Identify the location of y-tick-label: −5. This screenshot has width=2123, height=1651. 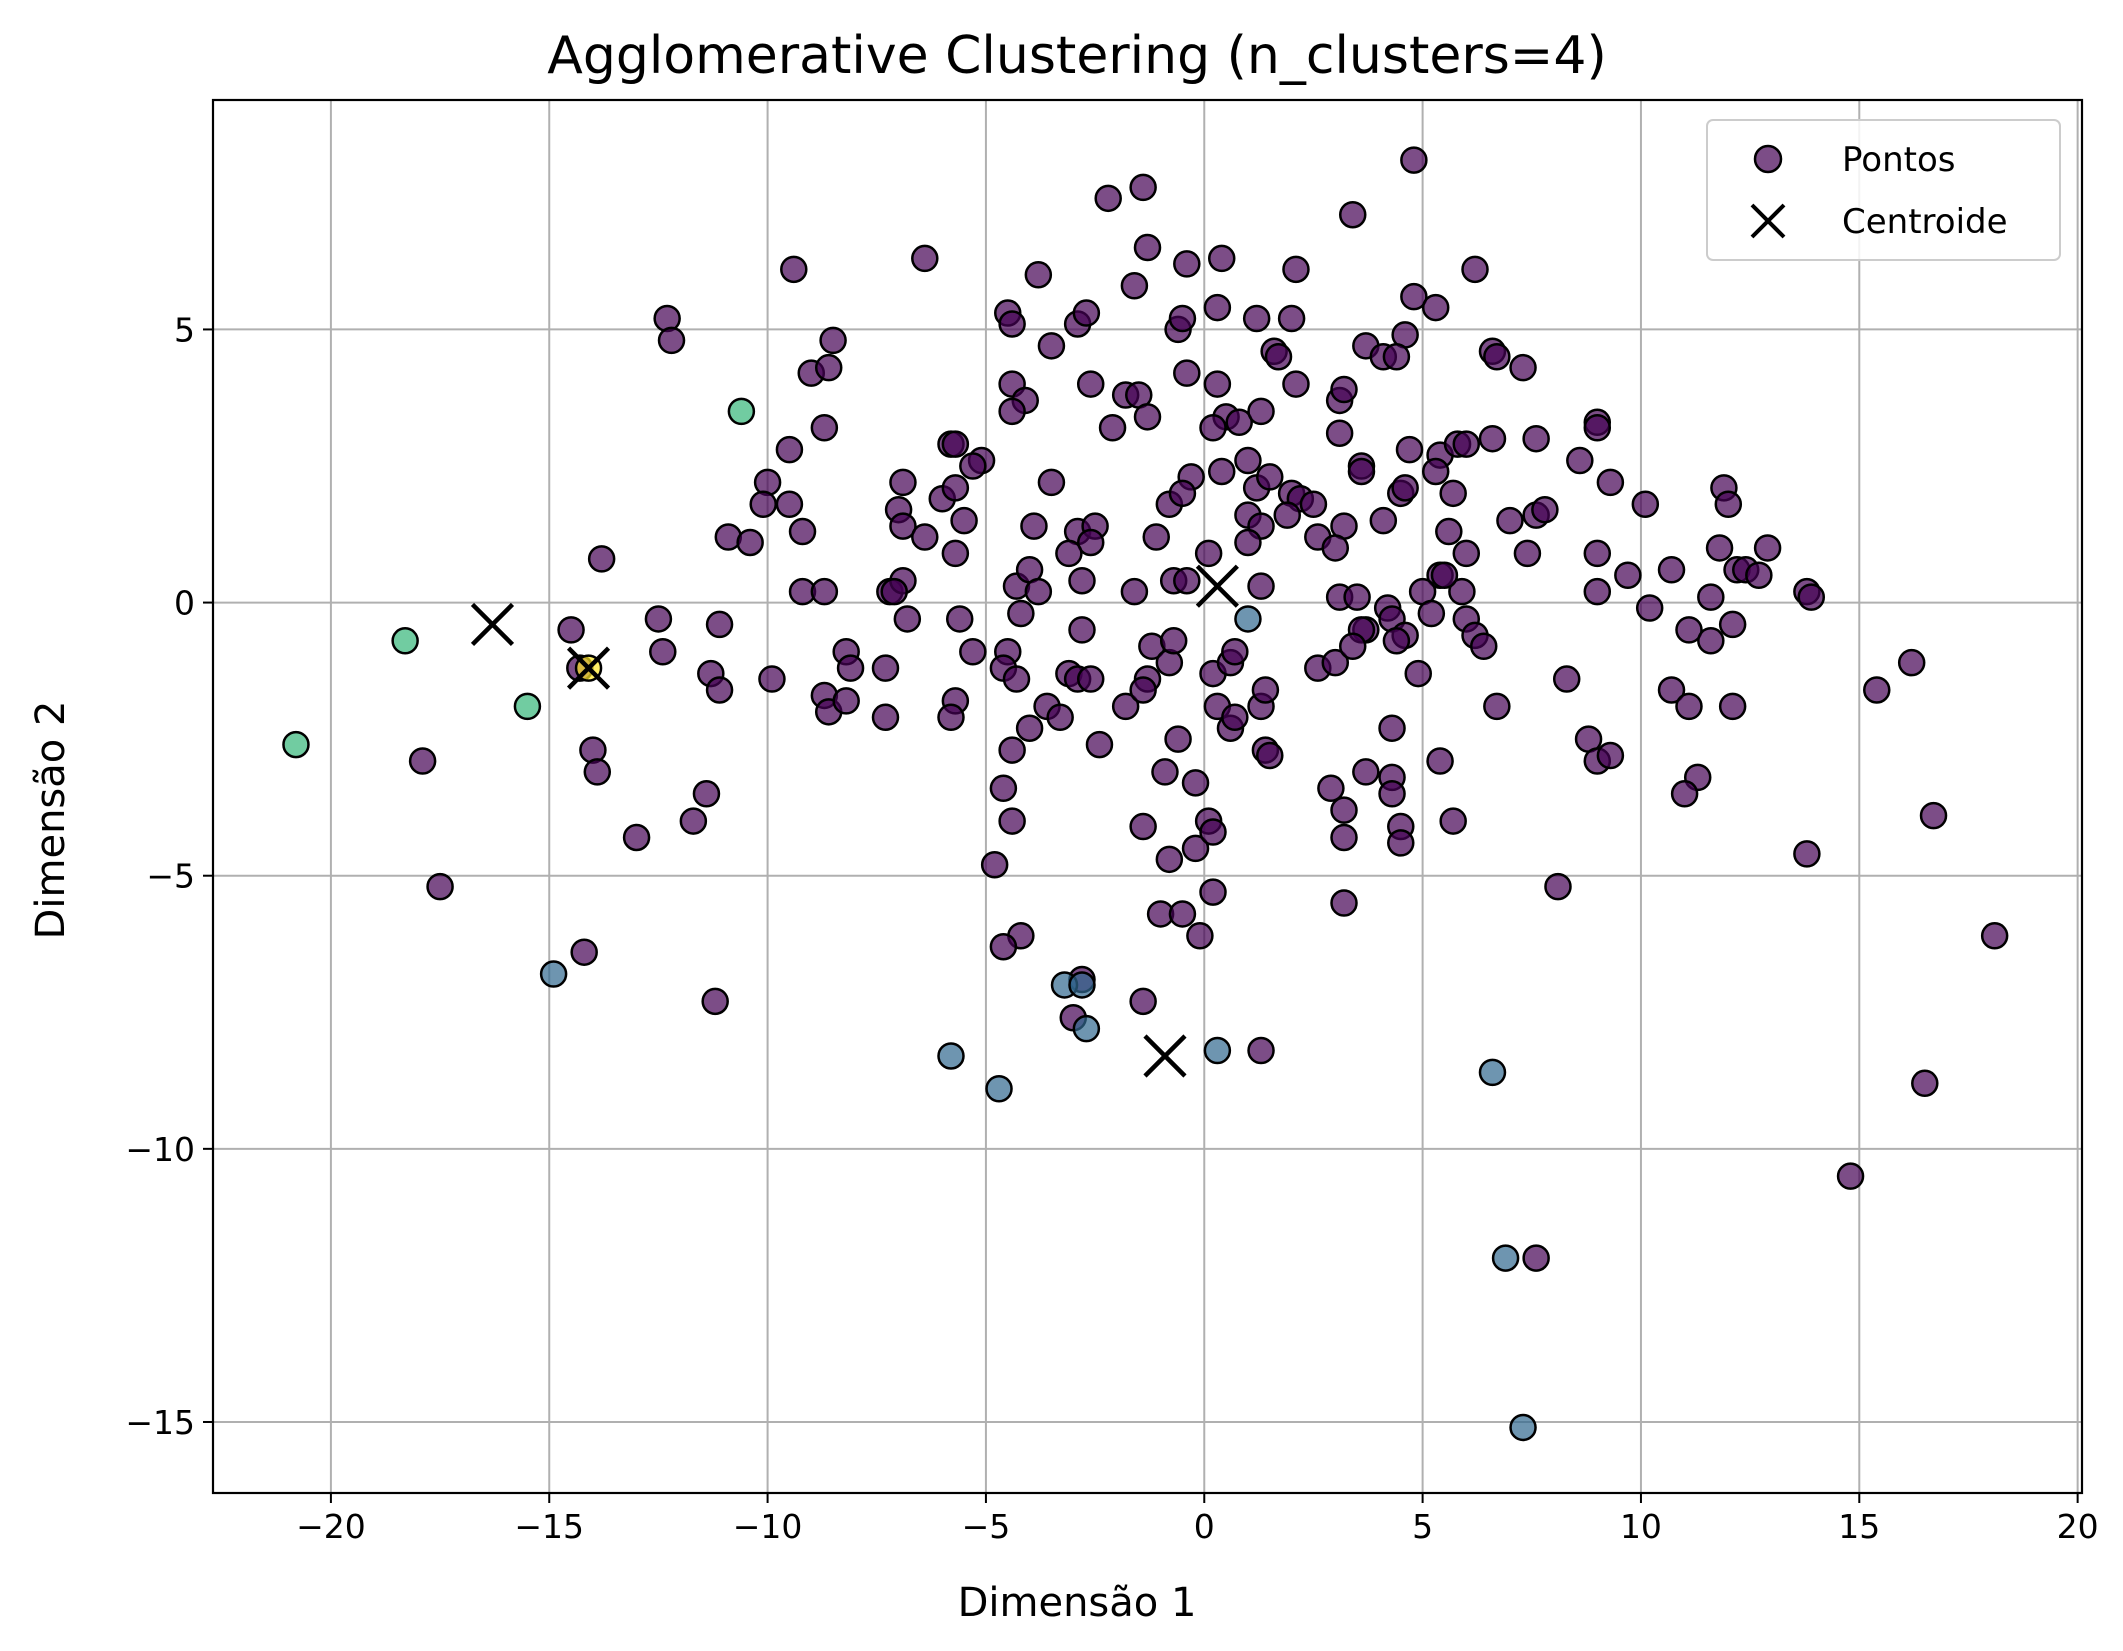
(170, 876).